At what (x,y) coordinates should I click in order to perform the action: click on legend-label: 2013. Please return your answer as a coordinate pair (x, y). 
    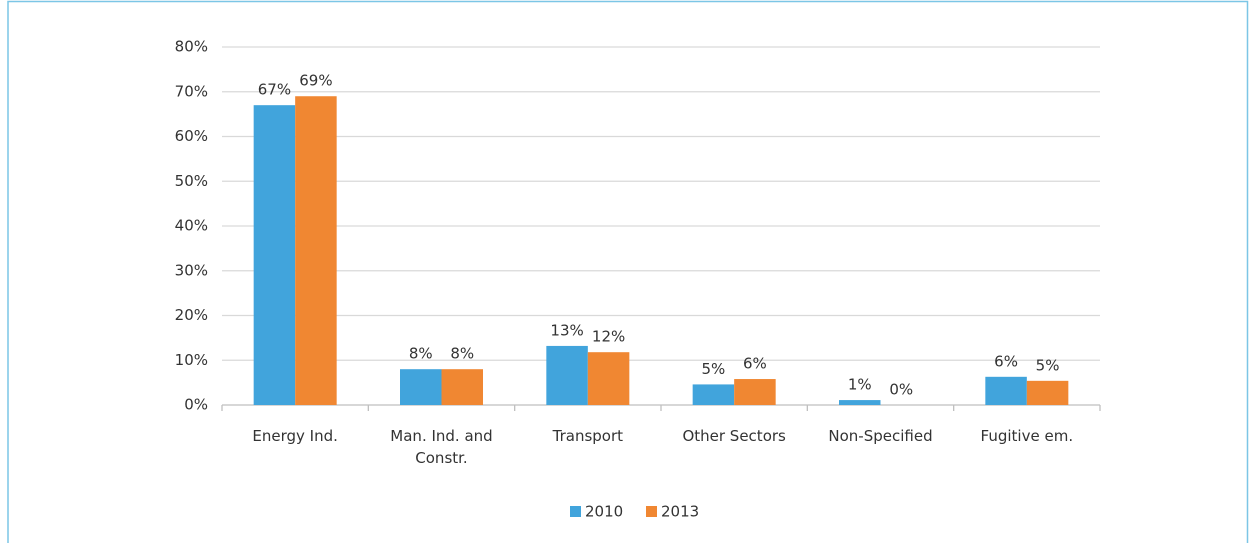
    Looking at the image, I should click on (680, 512).